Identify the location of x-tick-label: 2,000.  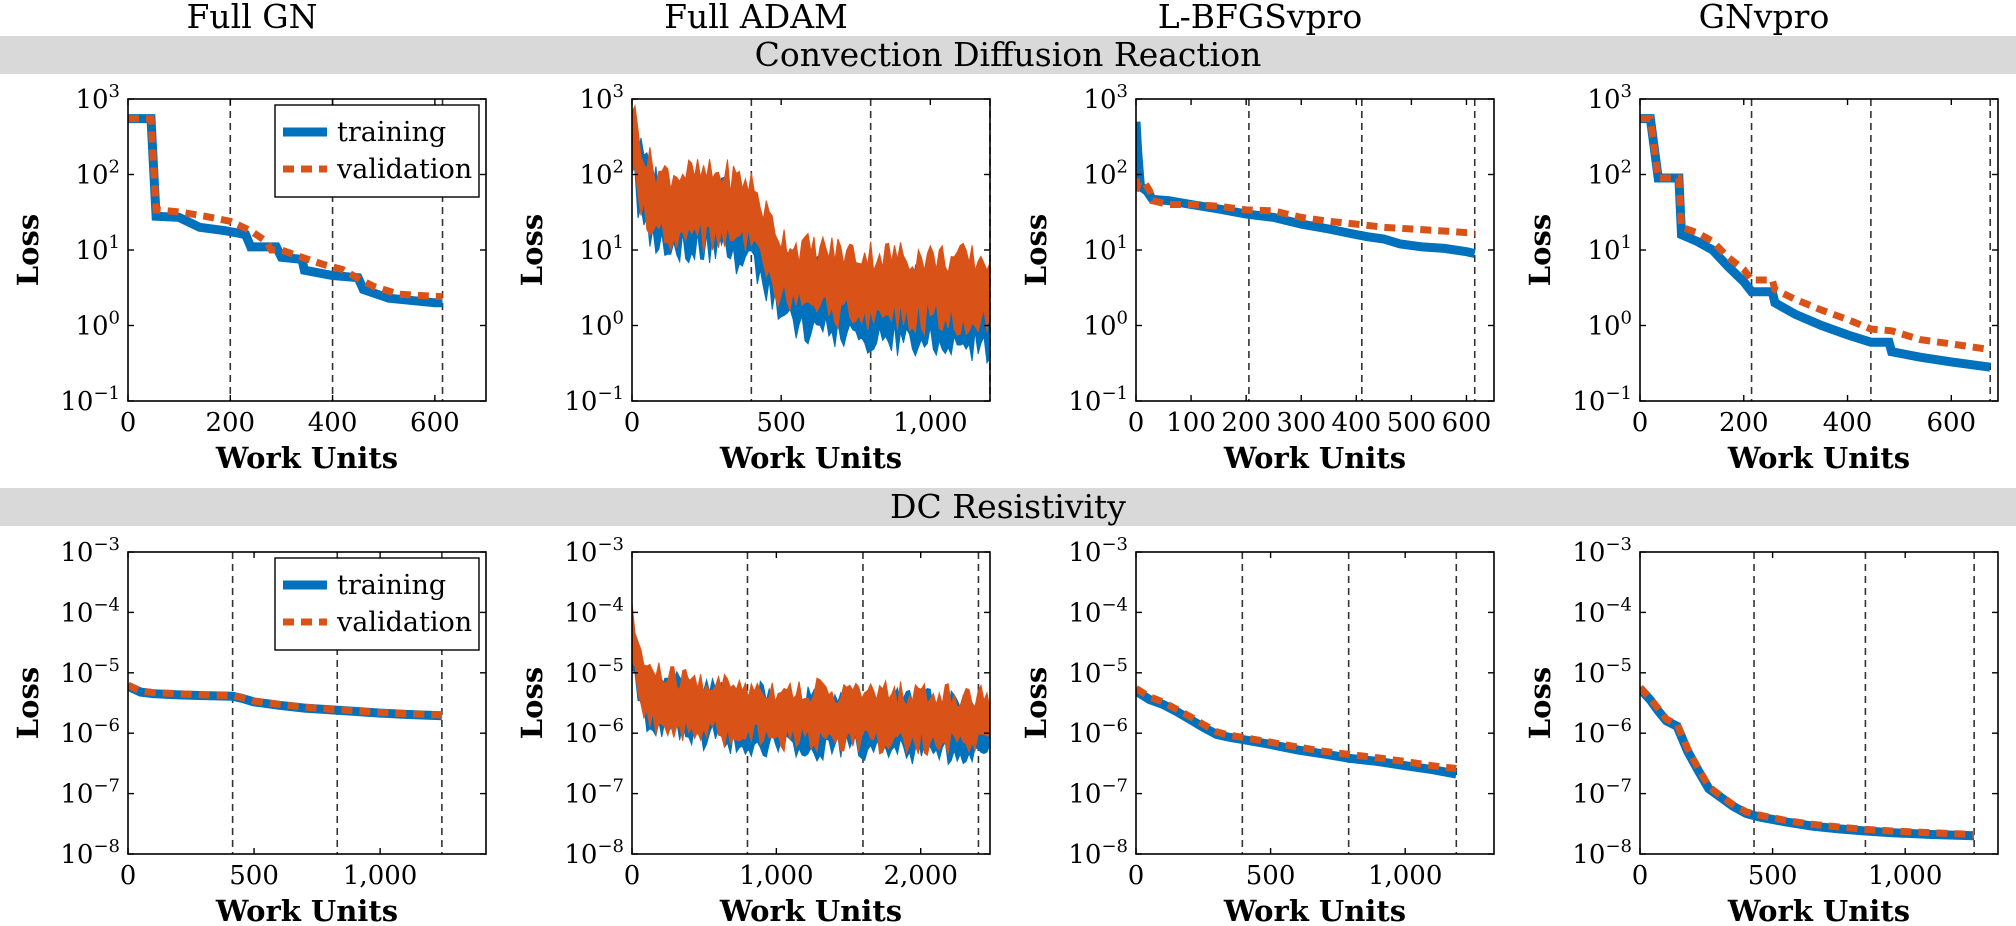
(920, 876).